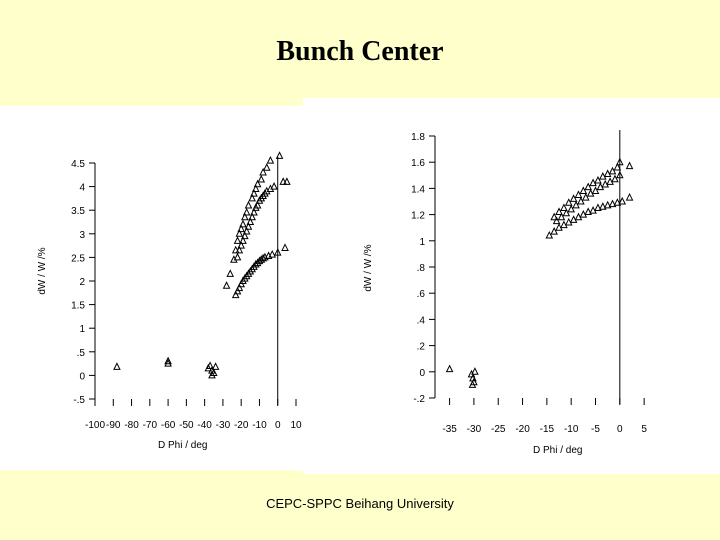 This screenshot has height=540, width=720. What do you see at coordinates (421, 294) in the screenshot?
I see `y-tick-label: .6` at bounding box center [421, 294].